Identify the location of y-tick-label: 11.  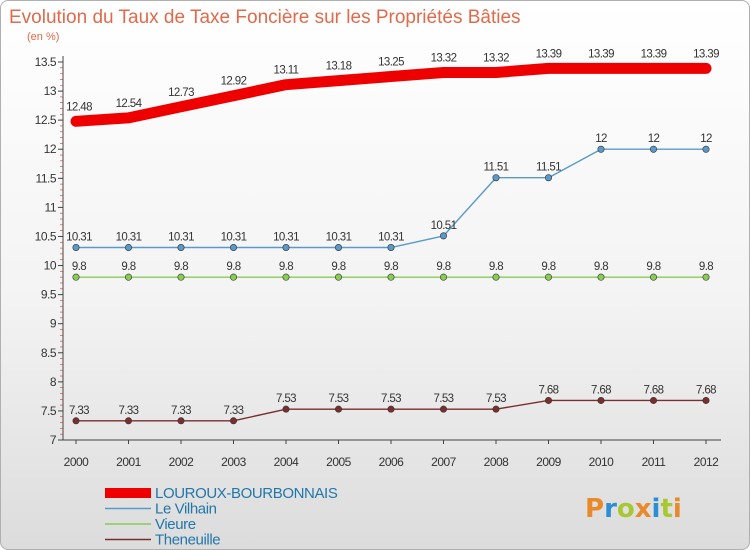
(51, 207).